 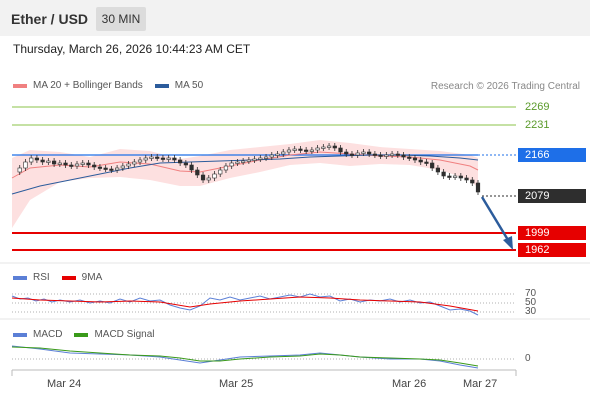 I want to click on legend-label-macd-signal: MACD Signal, so click(x=124, y=334).